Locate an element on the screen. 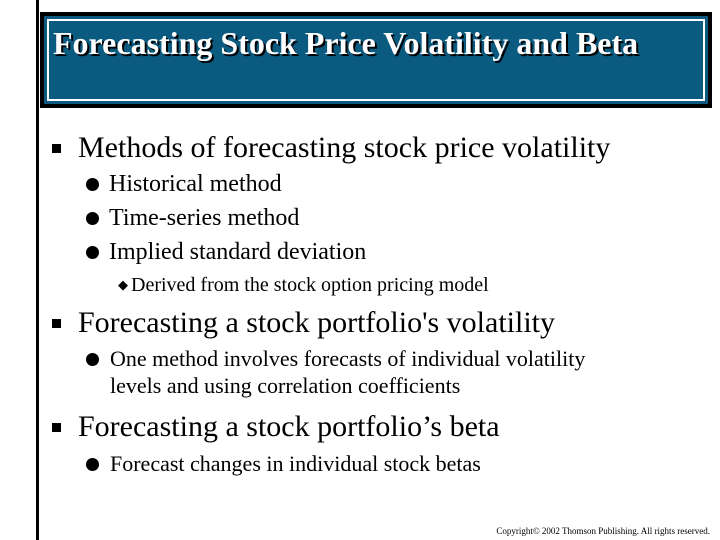 The width and height of the screenshot is (720, 540). subbullet-historical-method: Historical method is located at coordinates (195, 184).